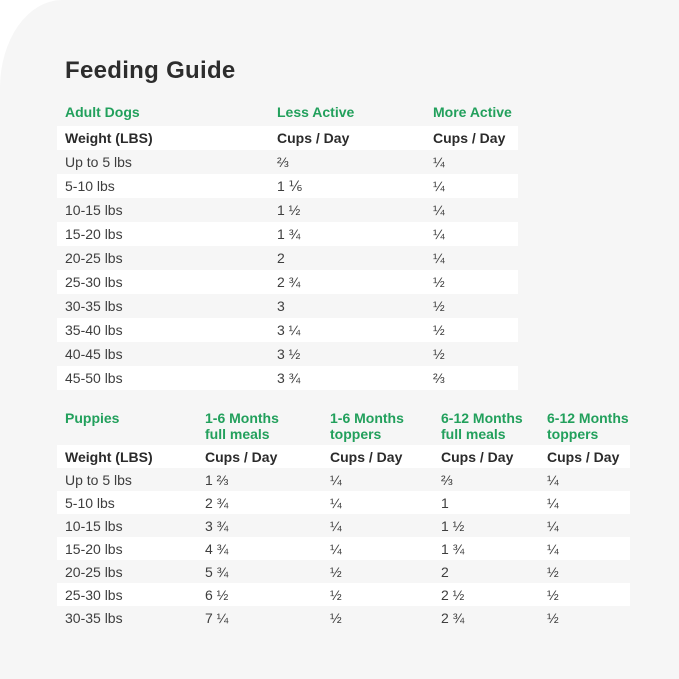 The width and height of the screenshot is (679, 679). What do you see at coordinates (217, 525) in the screenshot?
I see `value-1-6-full-meals: 3 ¾` at bounding box center [217, 525].